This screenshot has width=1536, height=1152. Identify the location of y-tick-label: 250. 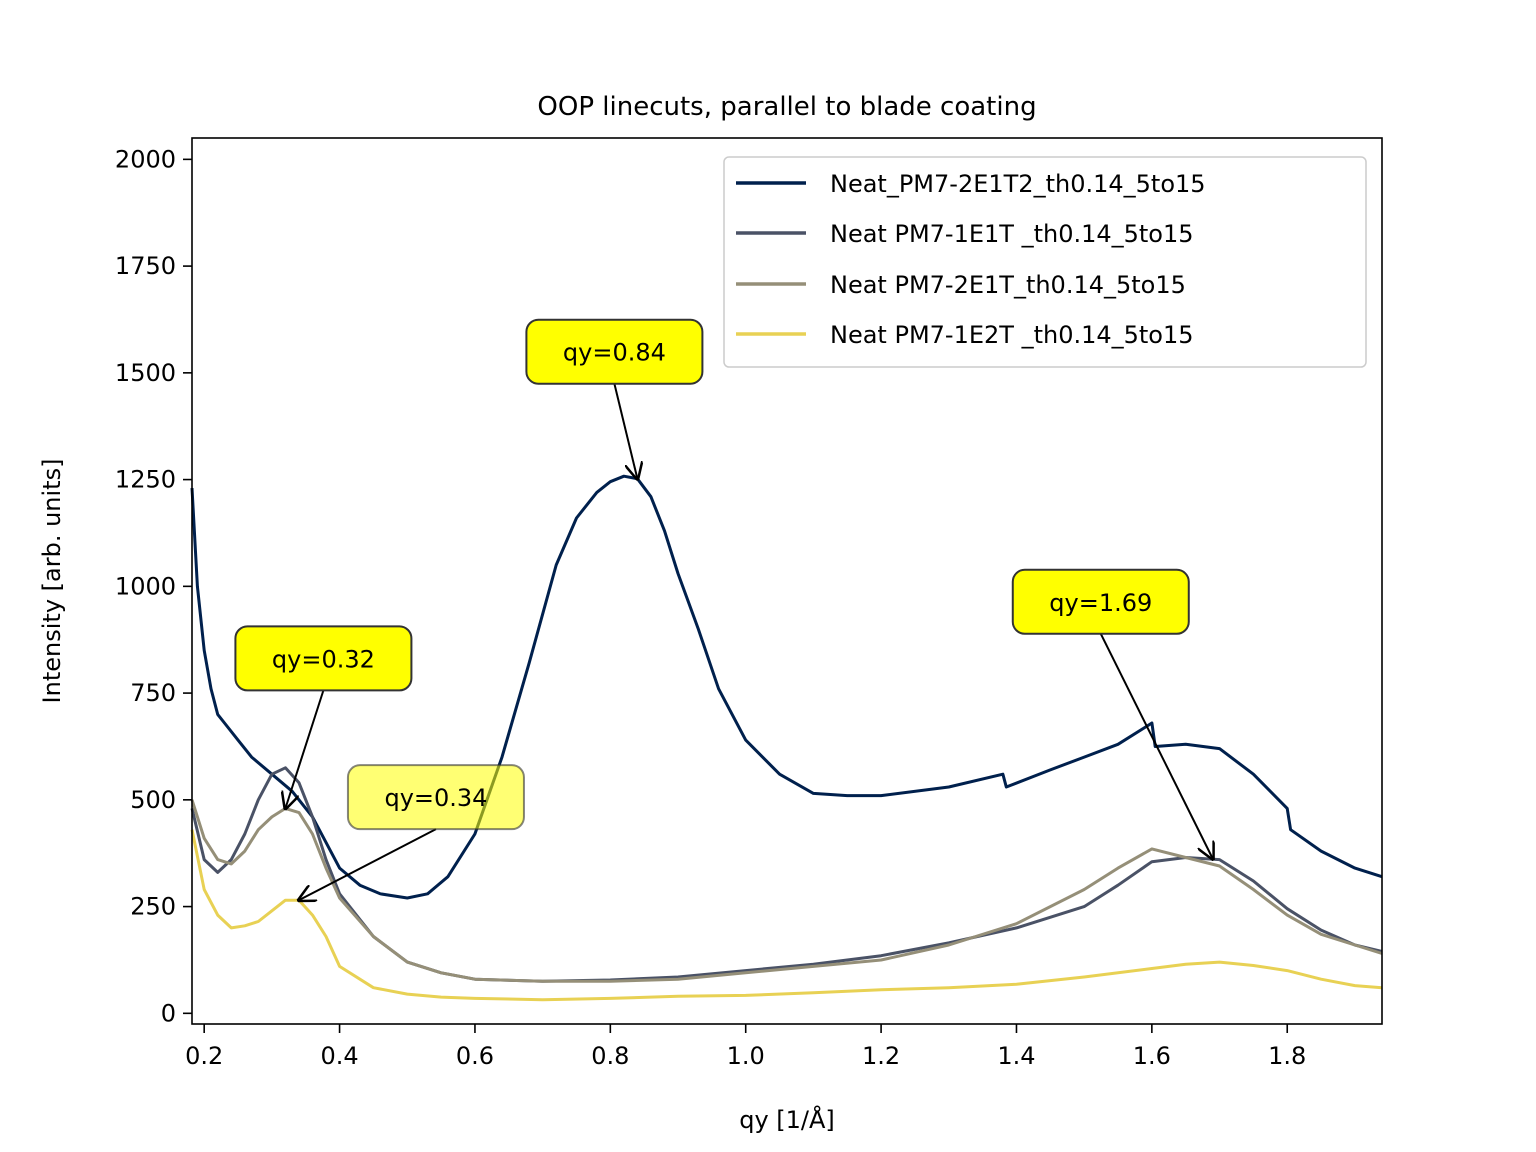
(153, 907).